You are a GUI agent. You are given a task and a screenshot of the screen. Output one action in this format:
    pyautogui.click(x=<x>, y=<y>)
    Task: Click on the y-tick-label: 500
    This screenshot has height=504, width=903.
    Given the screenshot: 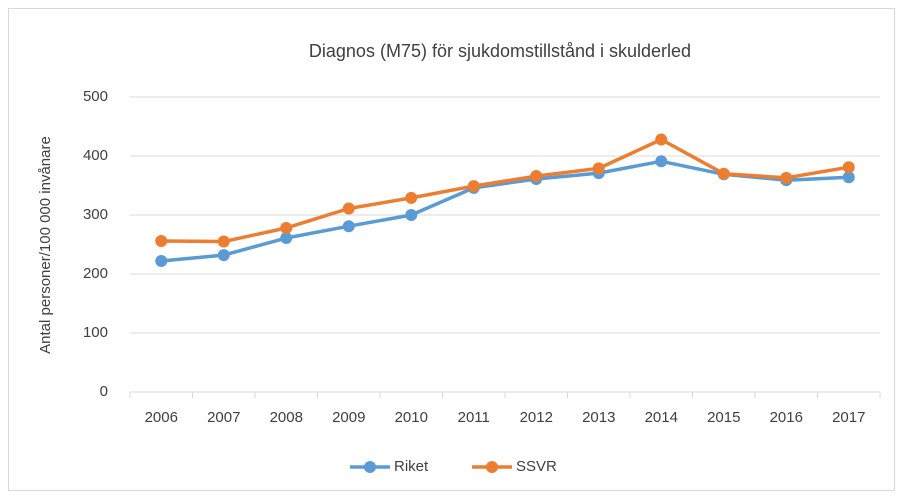 What is the action you would take?
    pyautogui.click(x=95, y=96)
    